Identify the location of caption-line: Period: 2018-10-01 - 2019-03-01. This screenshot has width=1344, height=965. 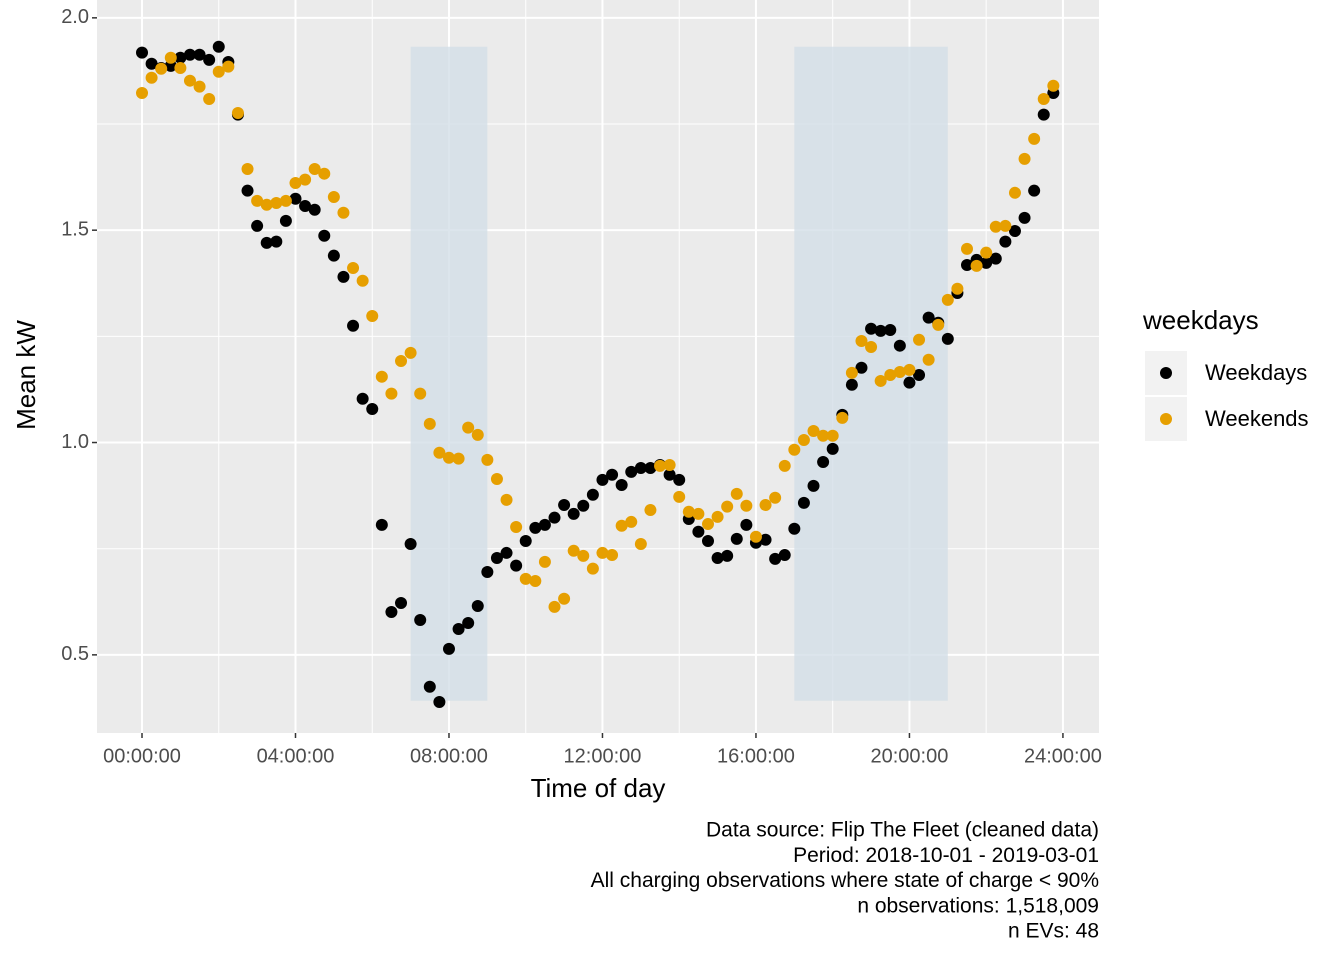
(946, 855).